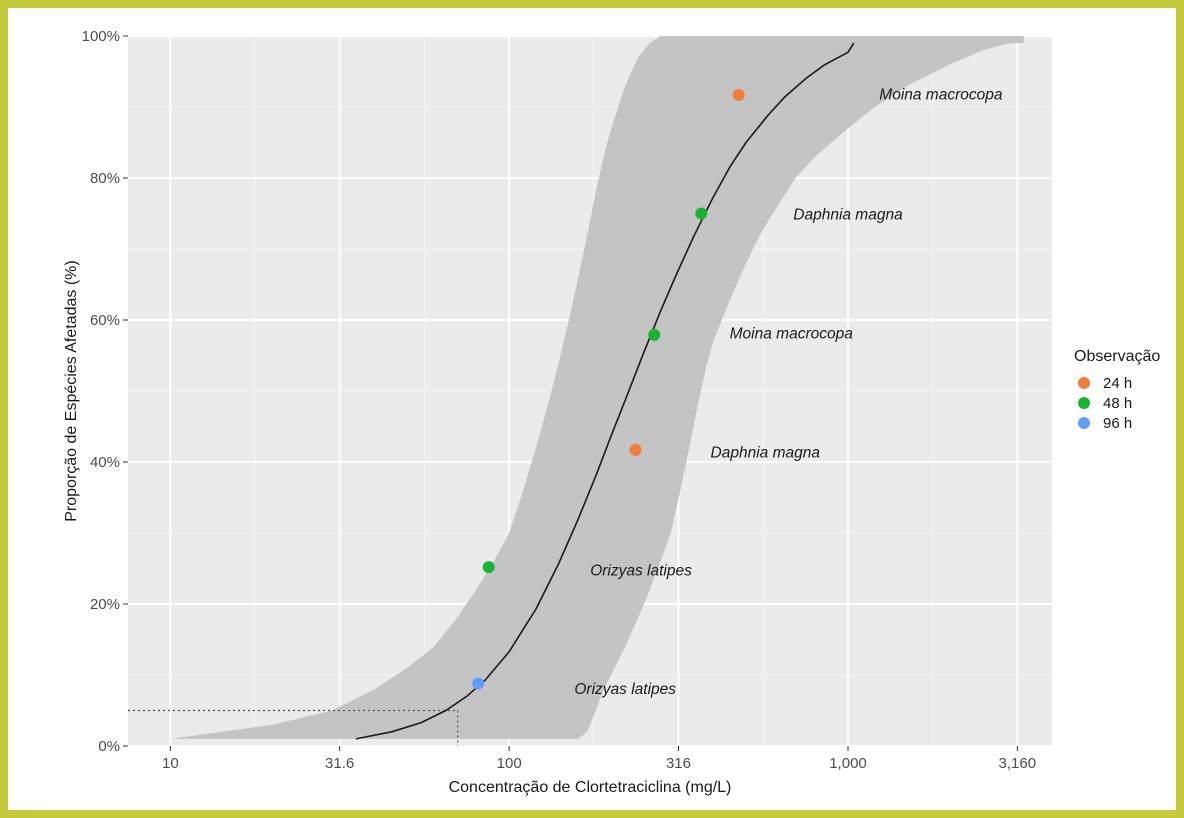 This screenshot has width=1184, height=818. I want to click on legend: Observação 24 h 48 h 96 h, so click(1117, 390).